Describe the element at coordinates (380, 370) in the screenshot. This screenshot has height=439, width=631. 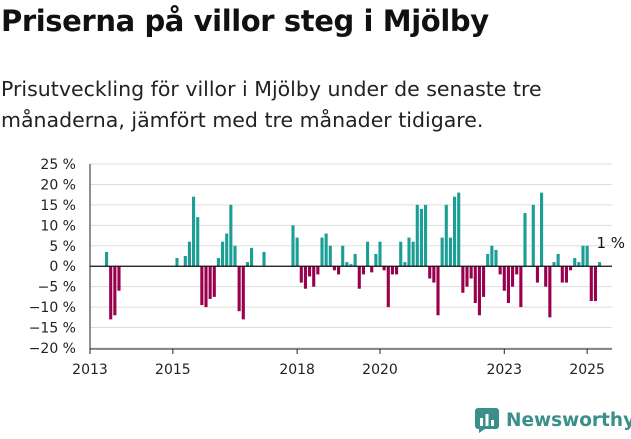
I see `x-tick-label: 2020` at that location.